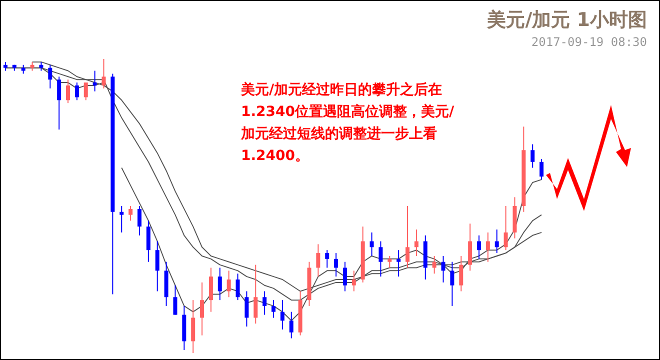 The height and width of the screenshot is (360, 660). Describe the element at coordinates (567, 20) in the screenshot. I see `chart-title: 美元/加元 1小时图` at that location.